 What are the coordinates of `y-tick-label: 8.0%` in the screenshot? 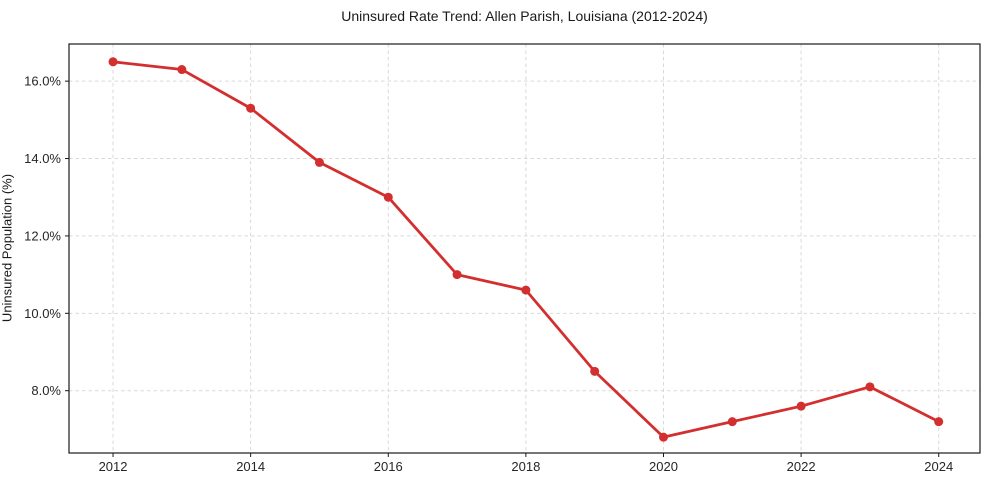 It's located at (46, 390).